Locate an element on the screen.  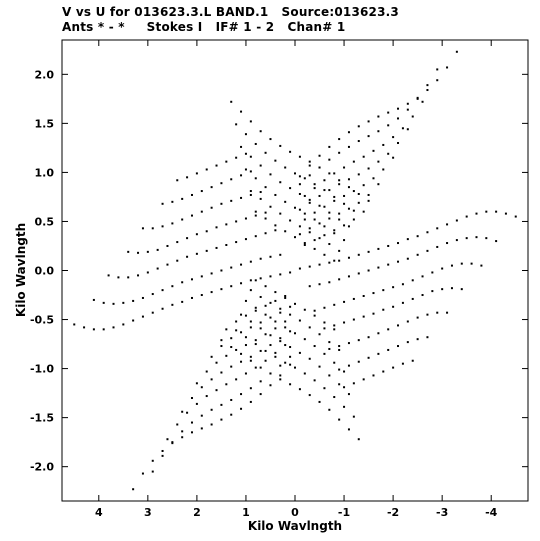
y-tick-label: -0.5 is located at coordinates (42, 320).